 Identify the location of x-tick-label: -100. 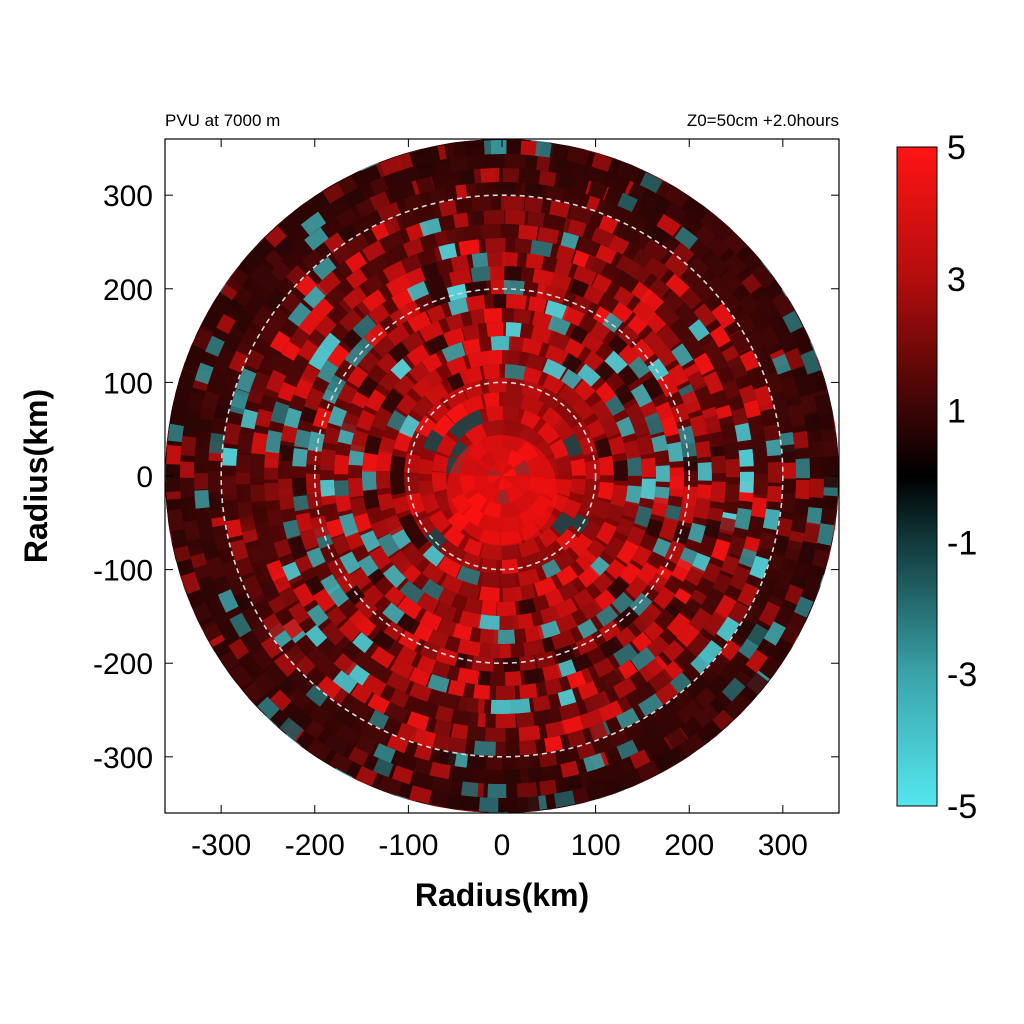
(408, 845).